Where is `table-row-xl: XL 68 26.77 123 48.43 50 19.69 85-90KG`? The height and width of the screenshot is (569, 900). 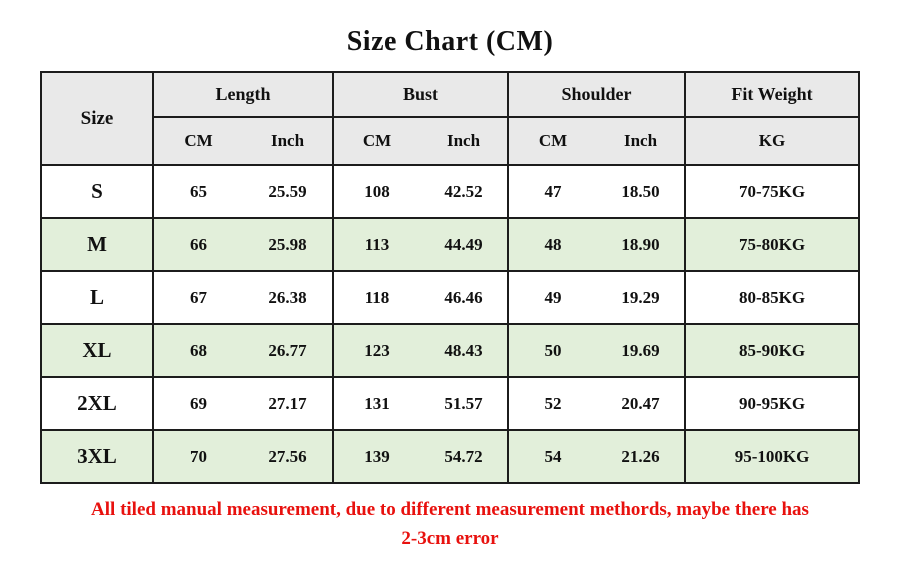 table-row-xl: XL 68 26.77 123 48.43 50 19.69 85-90KG is located at coordinates (450, 350).